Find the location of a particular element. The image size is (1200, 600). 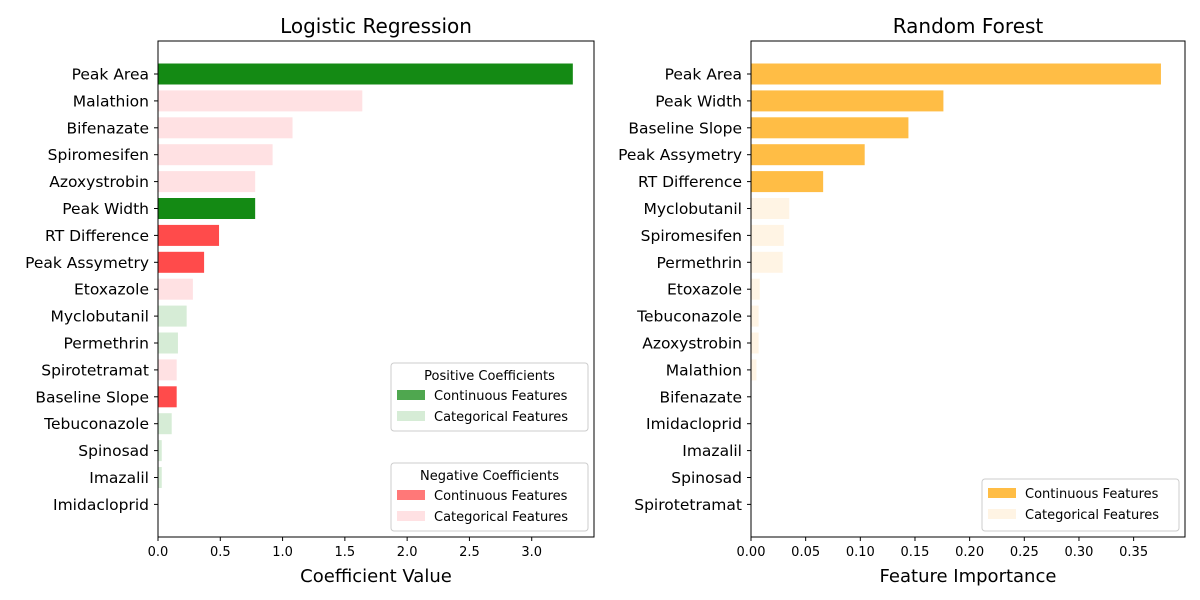

rf-ytick-label: Permethrin is located at coordinates (699, 263).